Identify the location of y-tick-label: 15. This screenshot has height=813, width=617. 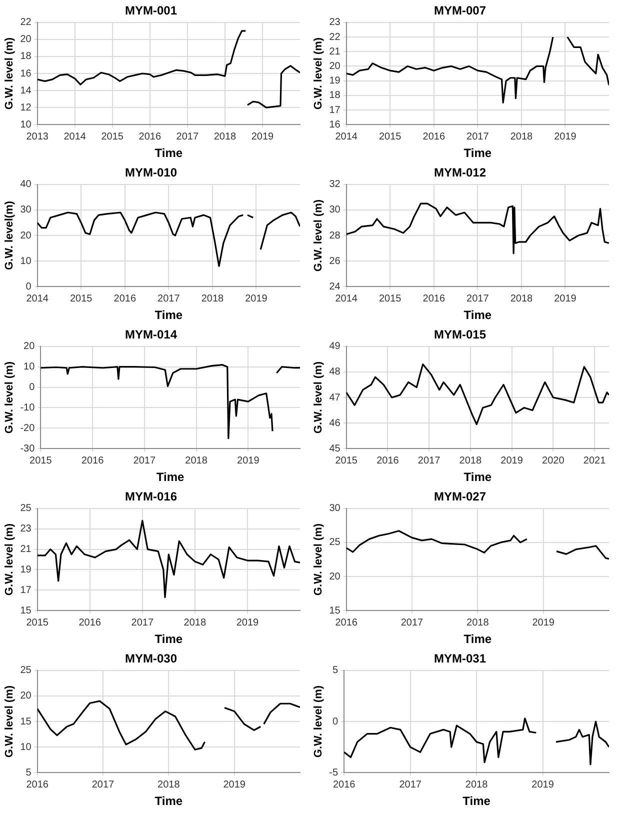
(335, 610).